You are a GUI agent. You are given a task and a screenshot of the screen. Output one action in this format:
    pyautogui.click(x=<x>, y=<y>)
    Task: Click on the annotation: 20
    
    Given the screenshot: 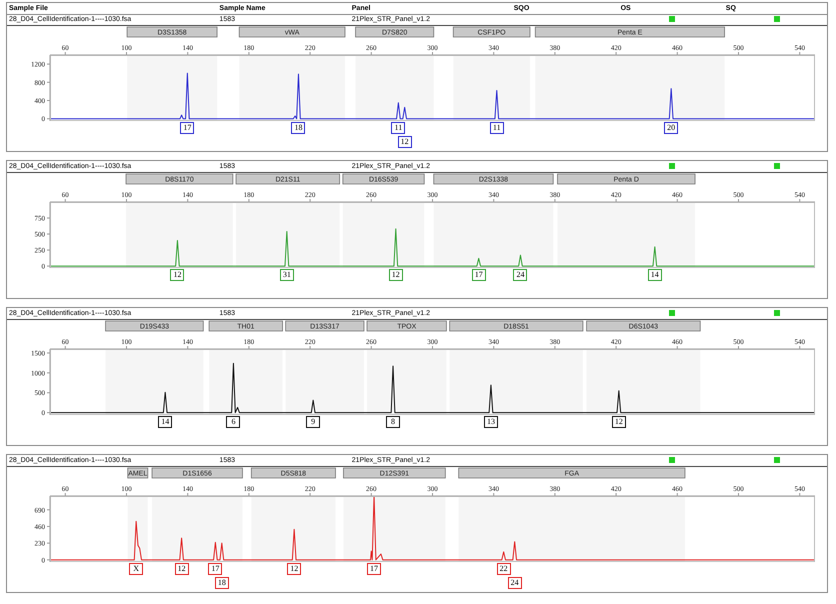 What is the action you would take?
    pyautogui.click(x=671, y=128)
    